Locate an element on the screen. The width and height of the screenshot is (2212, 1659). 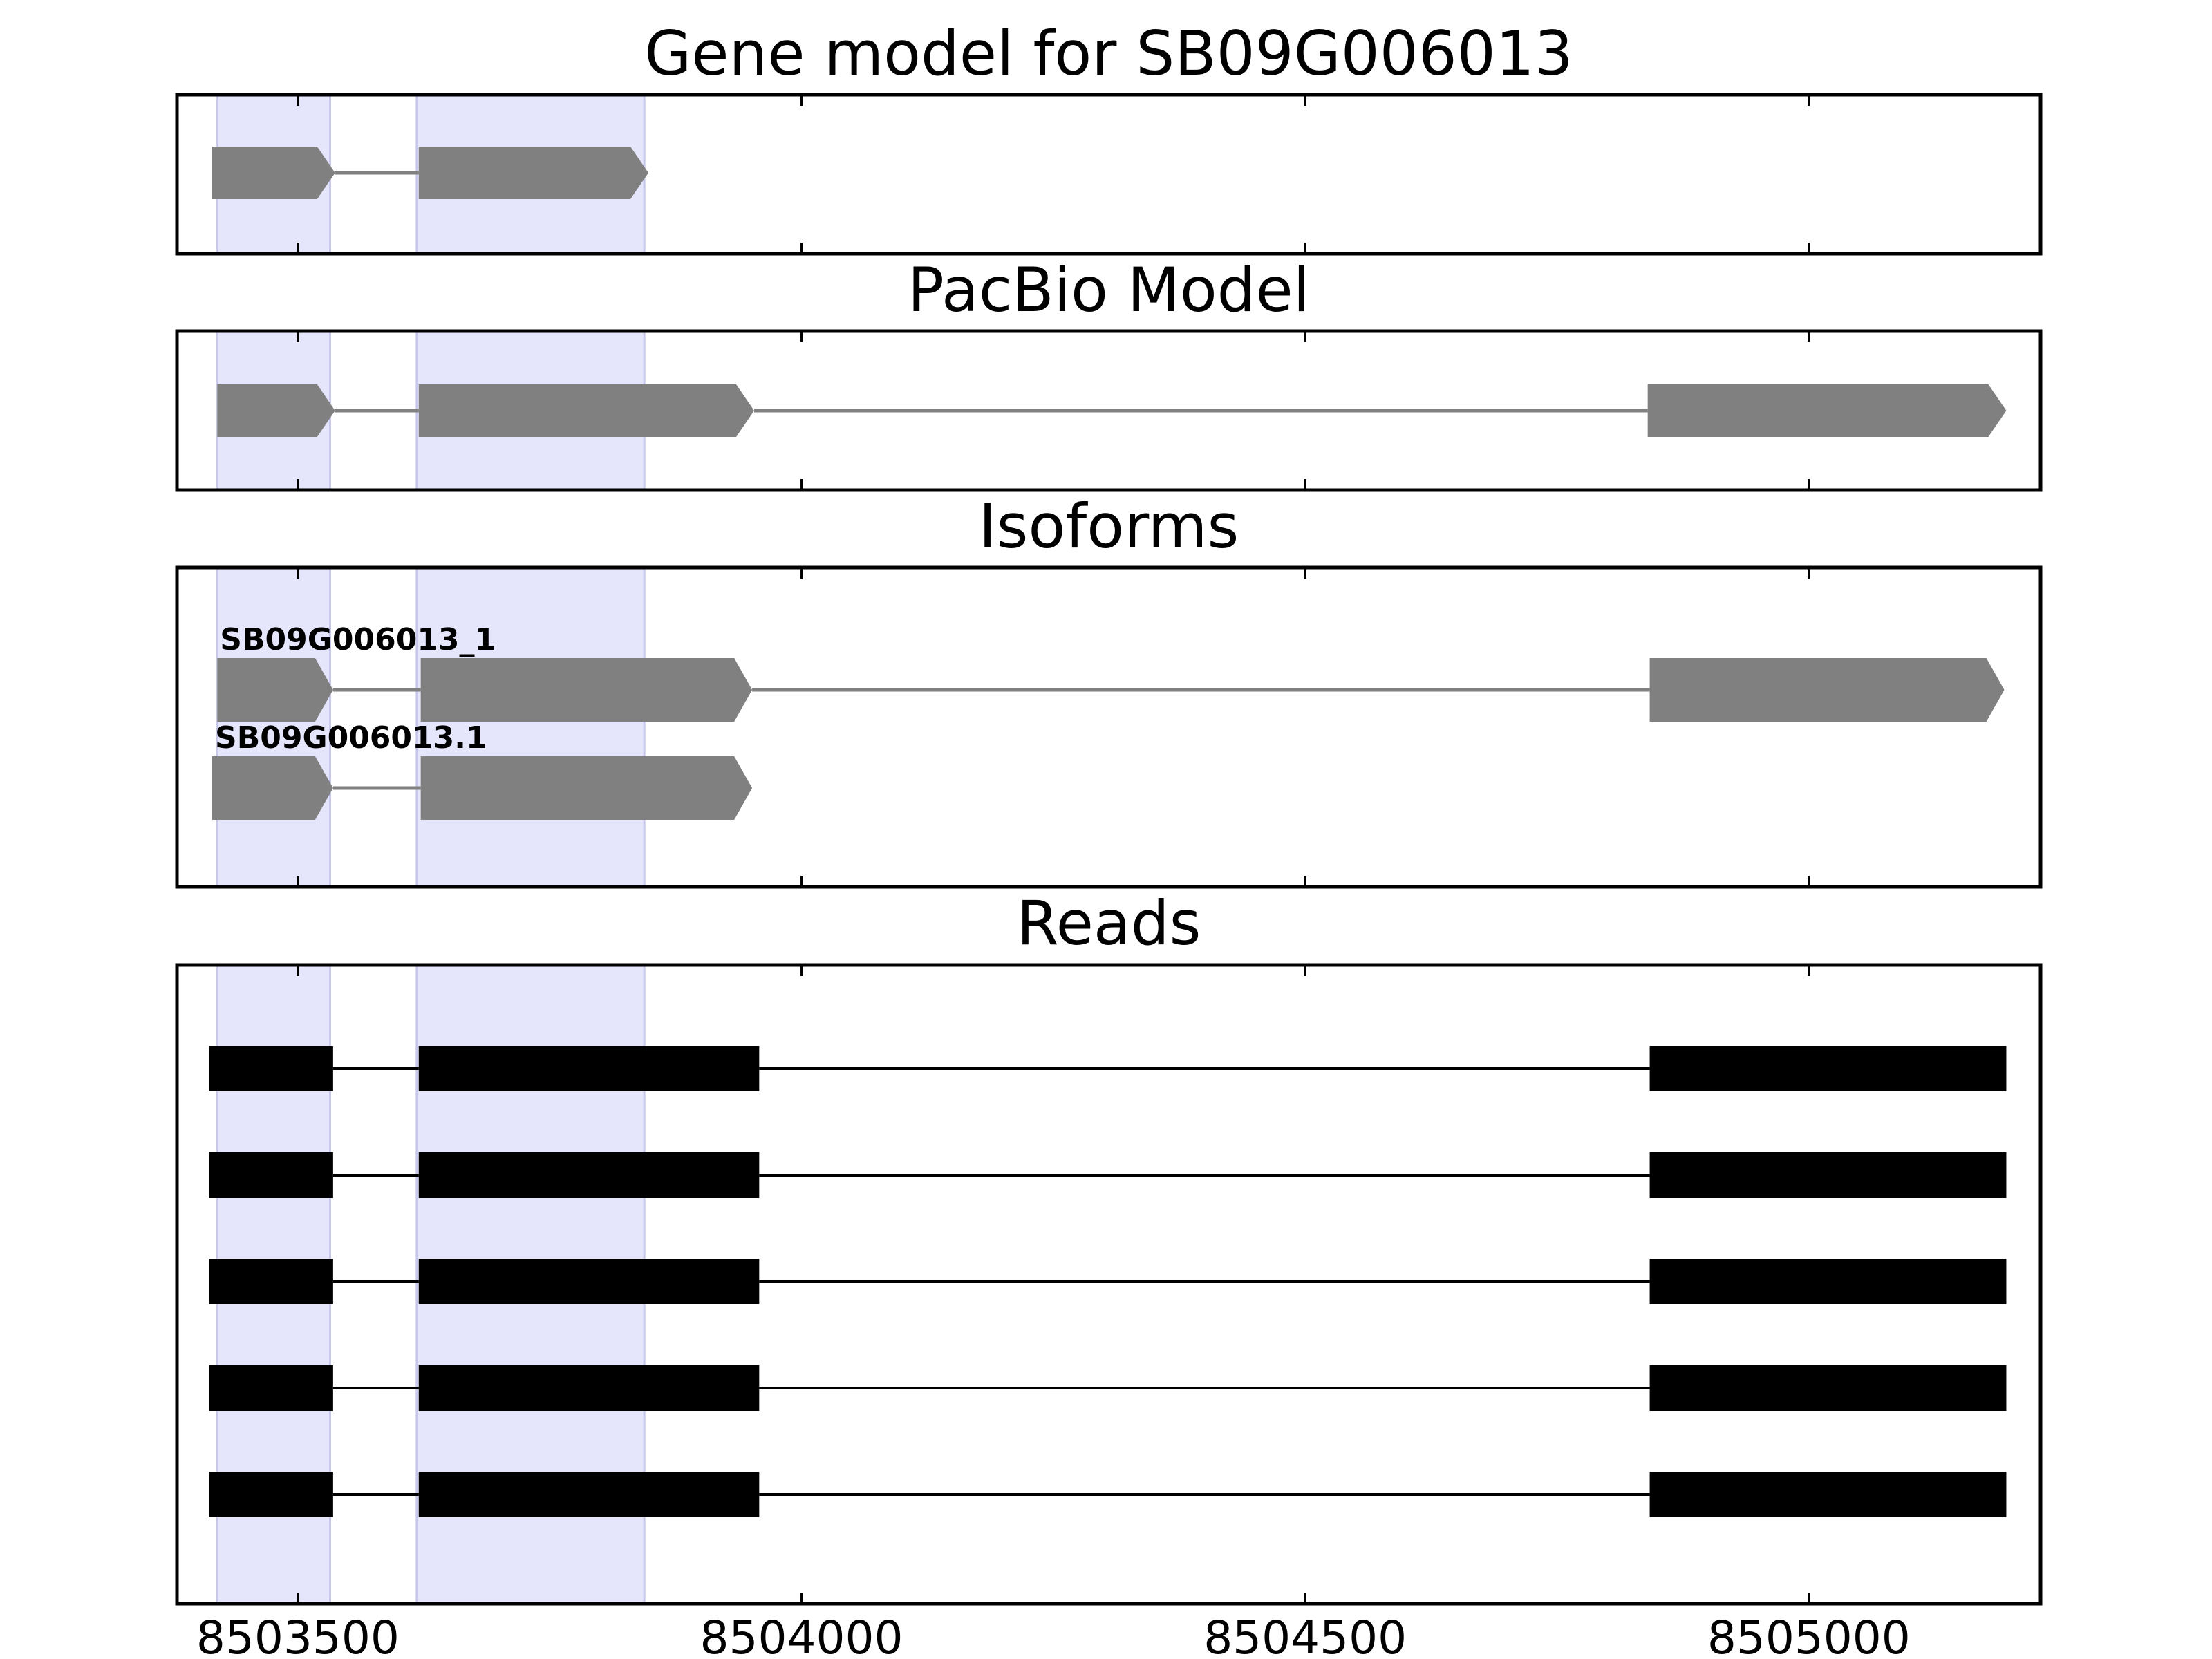
isoform-label-1: SB09G006013_1 is located at coordinates (358, 639).